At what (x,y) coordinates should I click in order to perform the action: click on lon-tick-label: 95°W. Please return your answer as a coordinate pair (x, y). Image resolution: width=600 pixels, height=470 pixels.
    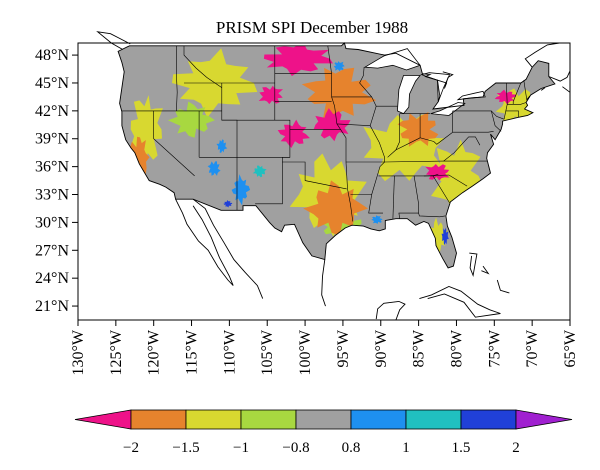
    Looking at the image, I should click on (343, 348).